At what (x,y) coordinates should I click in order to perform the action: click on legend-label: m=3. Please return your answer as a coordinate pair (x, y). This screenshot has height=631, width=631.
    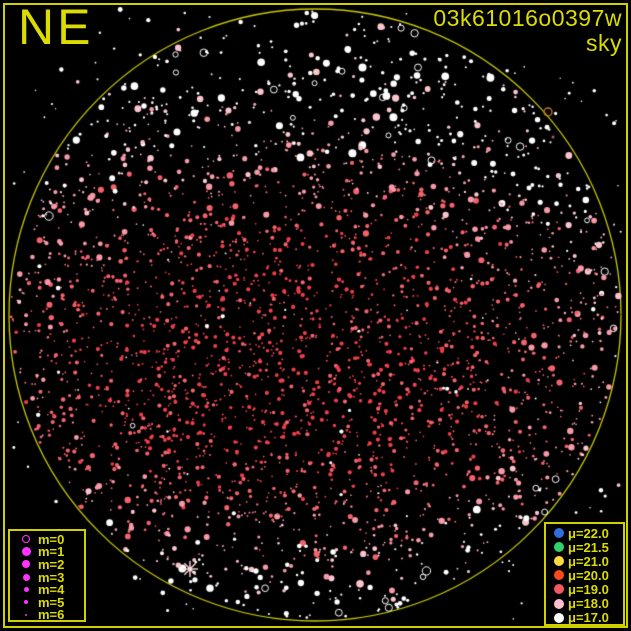
    Looking at the image, I should click on (51, 577).